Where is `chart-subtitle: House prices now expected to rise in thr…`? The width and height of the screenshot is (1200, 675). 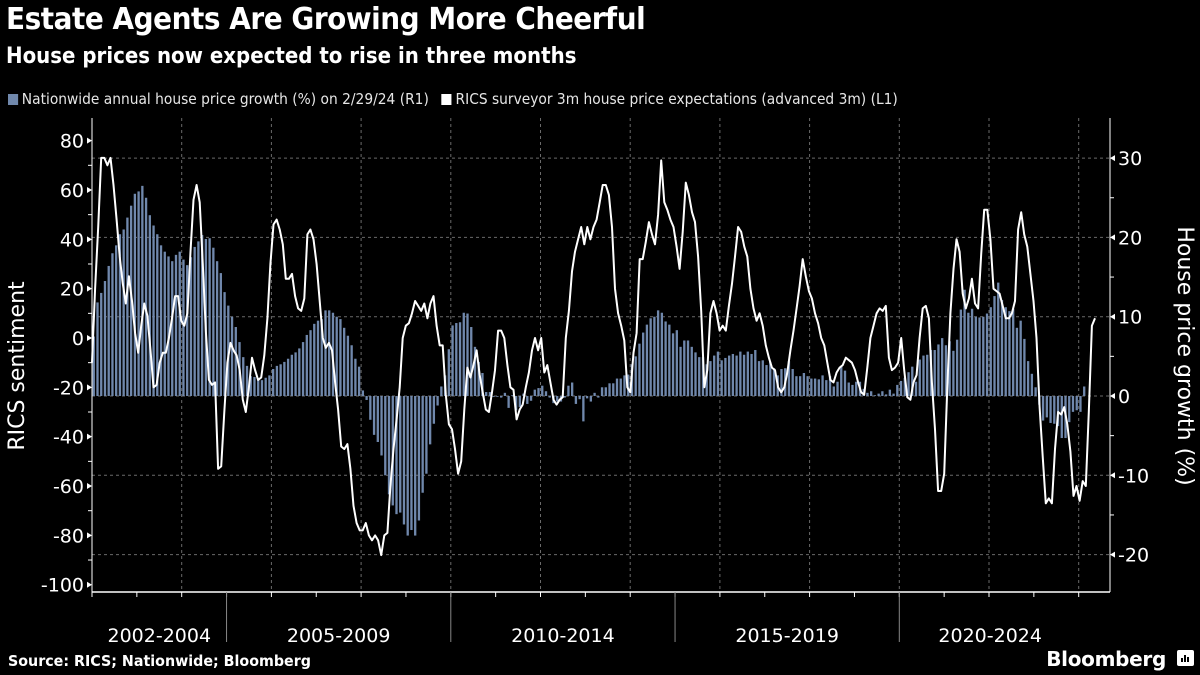
chart-subtitle: House prices now expected to rise in thr… is located at coordinates (291, 56).